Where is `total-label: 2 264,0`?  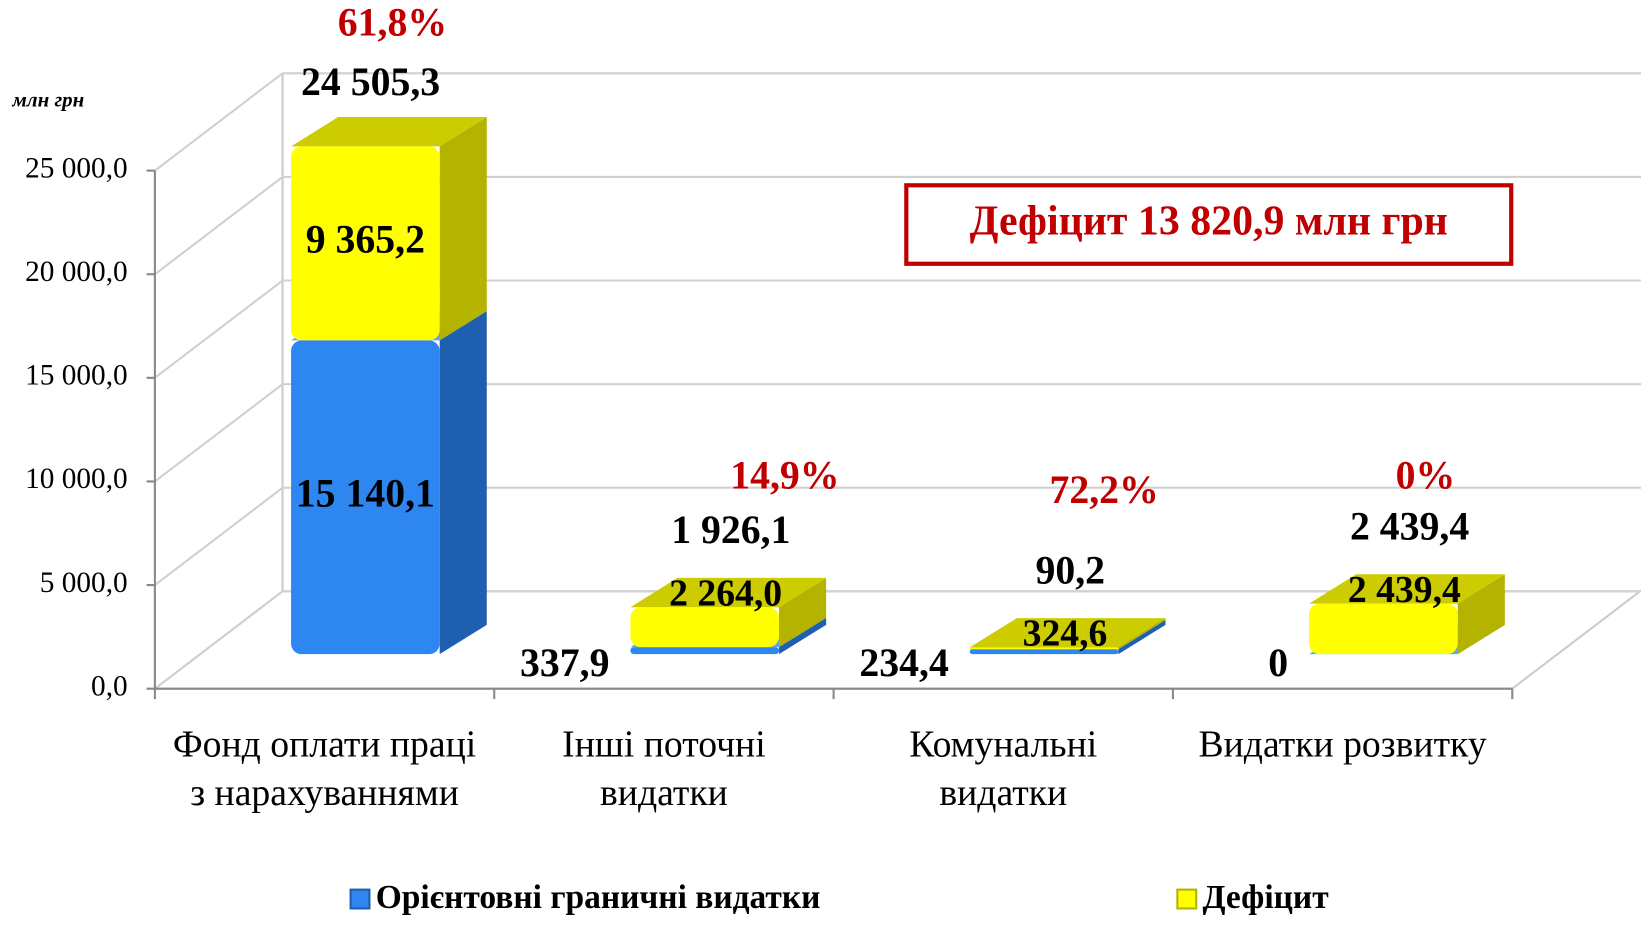 total-label: 2 264,0 is located at coordinates (725, 593).